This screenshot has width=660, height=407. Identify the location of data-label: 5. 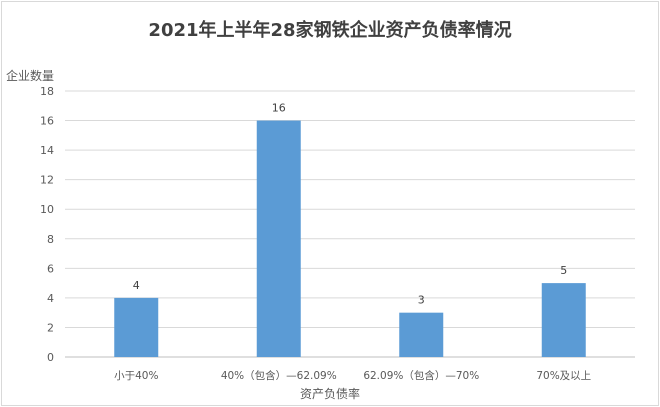
(563, 270).